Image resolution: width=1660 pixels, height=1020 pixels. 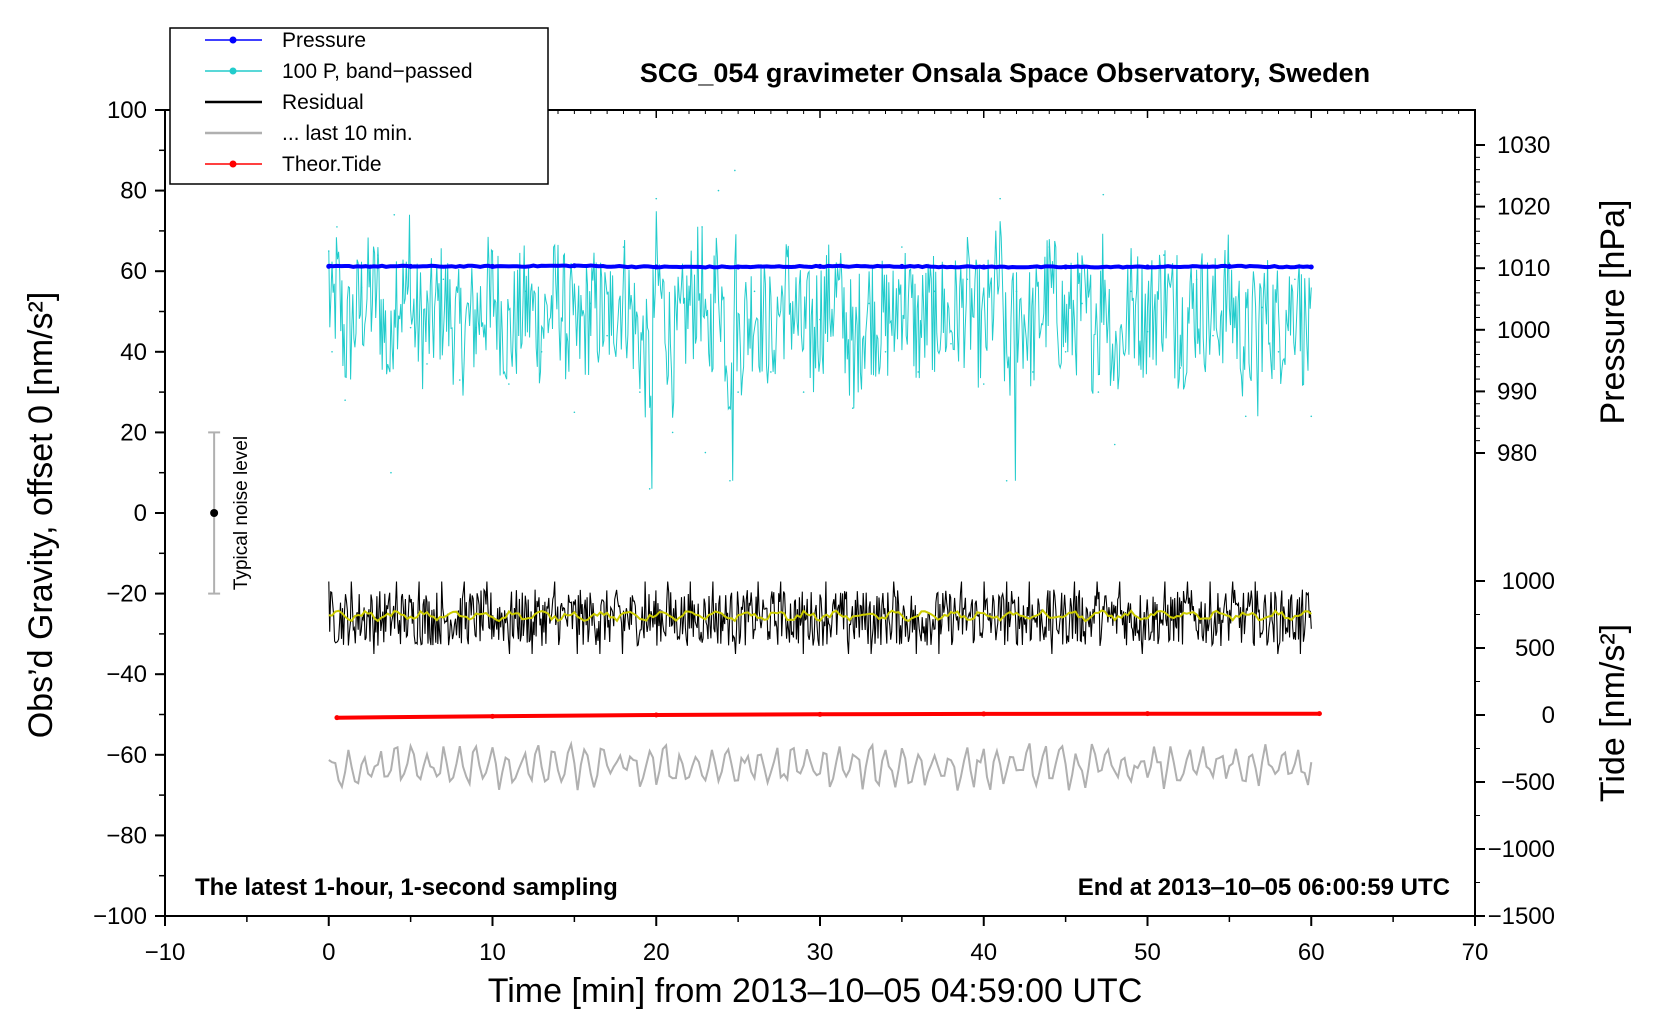 What do you see at coordinates (347, 133) in the screenshot?
I see `legend-label: ... last 10 min.` at bounding box center [347, 133].